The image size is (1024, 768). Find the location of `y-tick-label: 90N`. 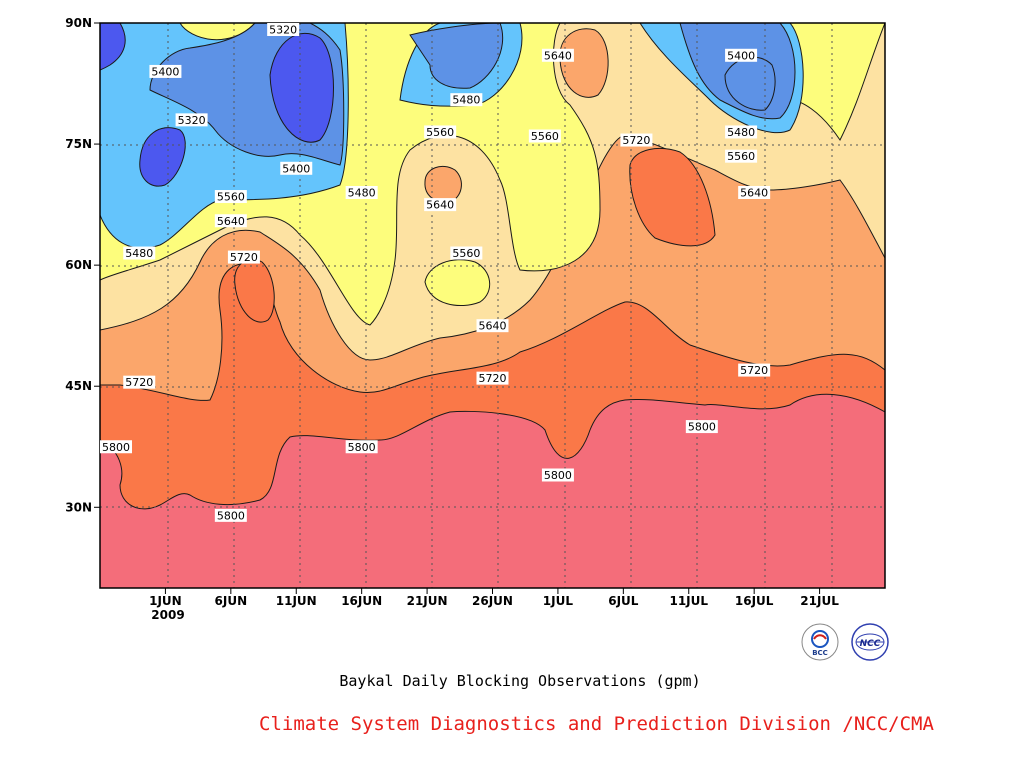

y-tick-label: 90N is located at coordinates (78, 23).